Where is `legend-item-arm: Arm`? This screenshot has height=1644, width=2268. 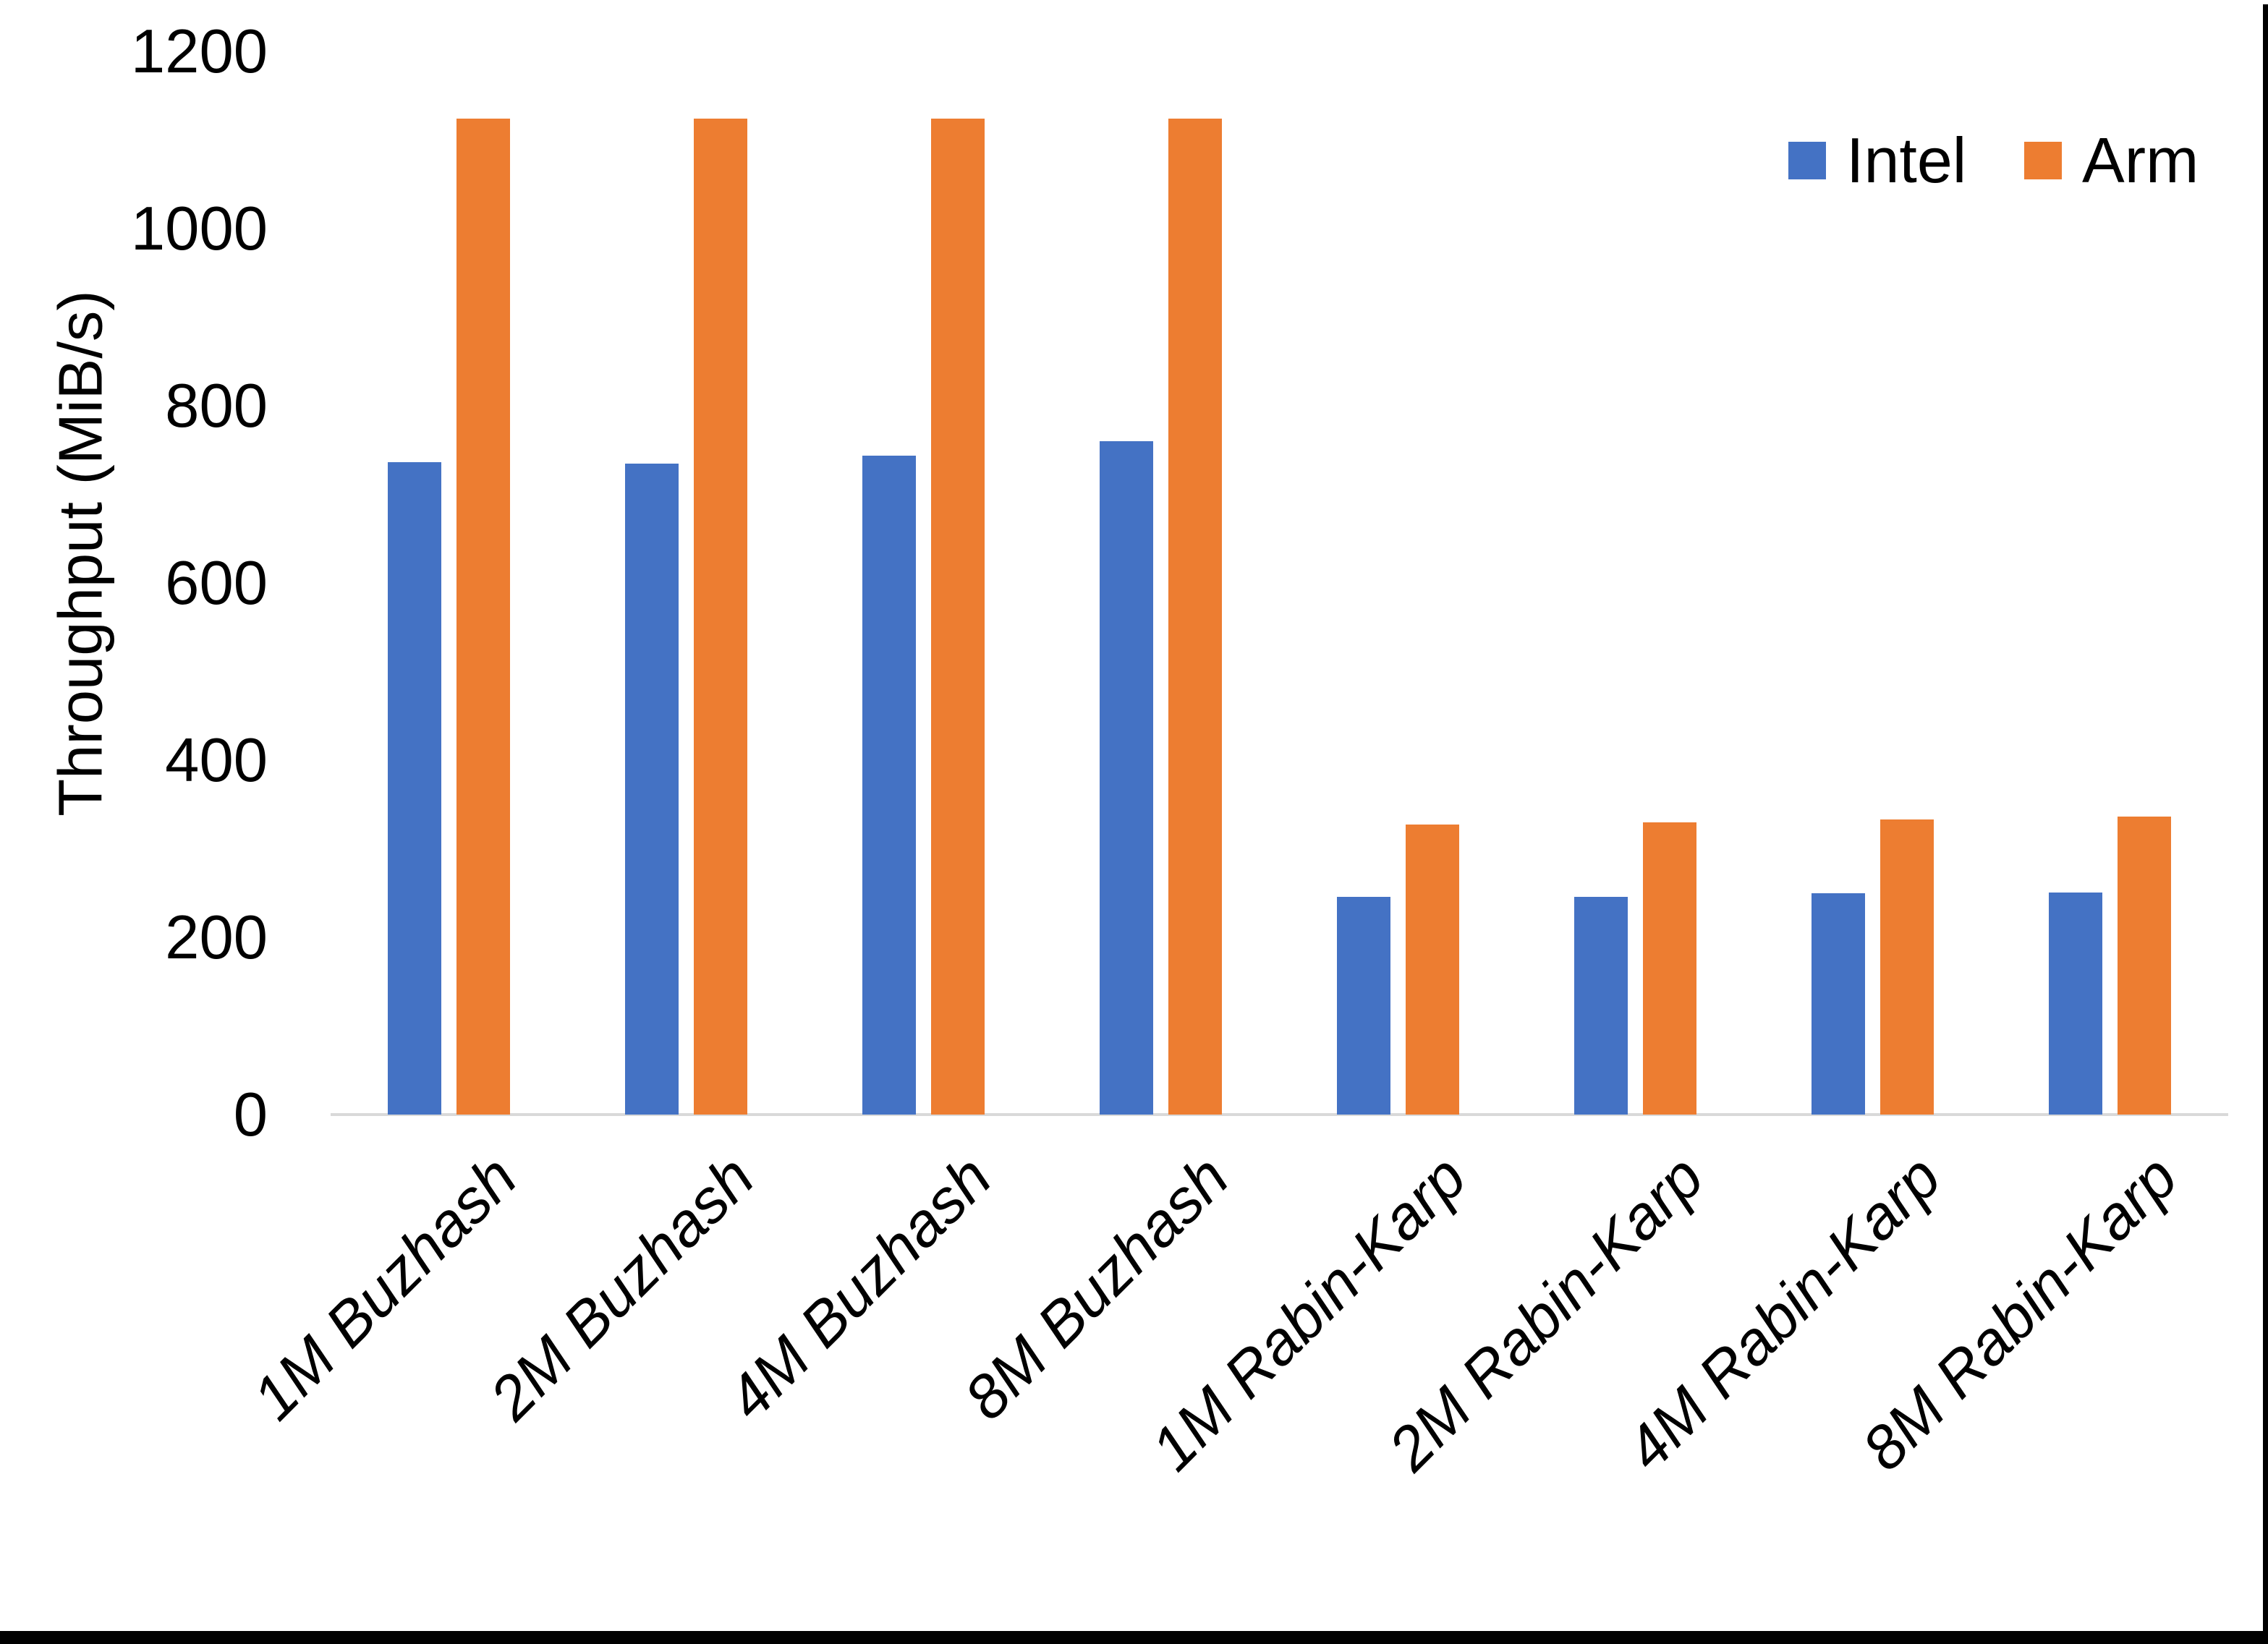 legend-item-arm: Arm is located at coordinates (2111, 160).